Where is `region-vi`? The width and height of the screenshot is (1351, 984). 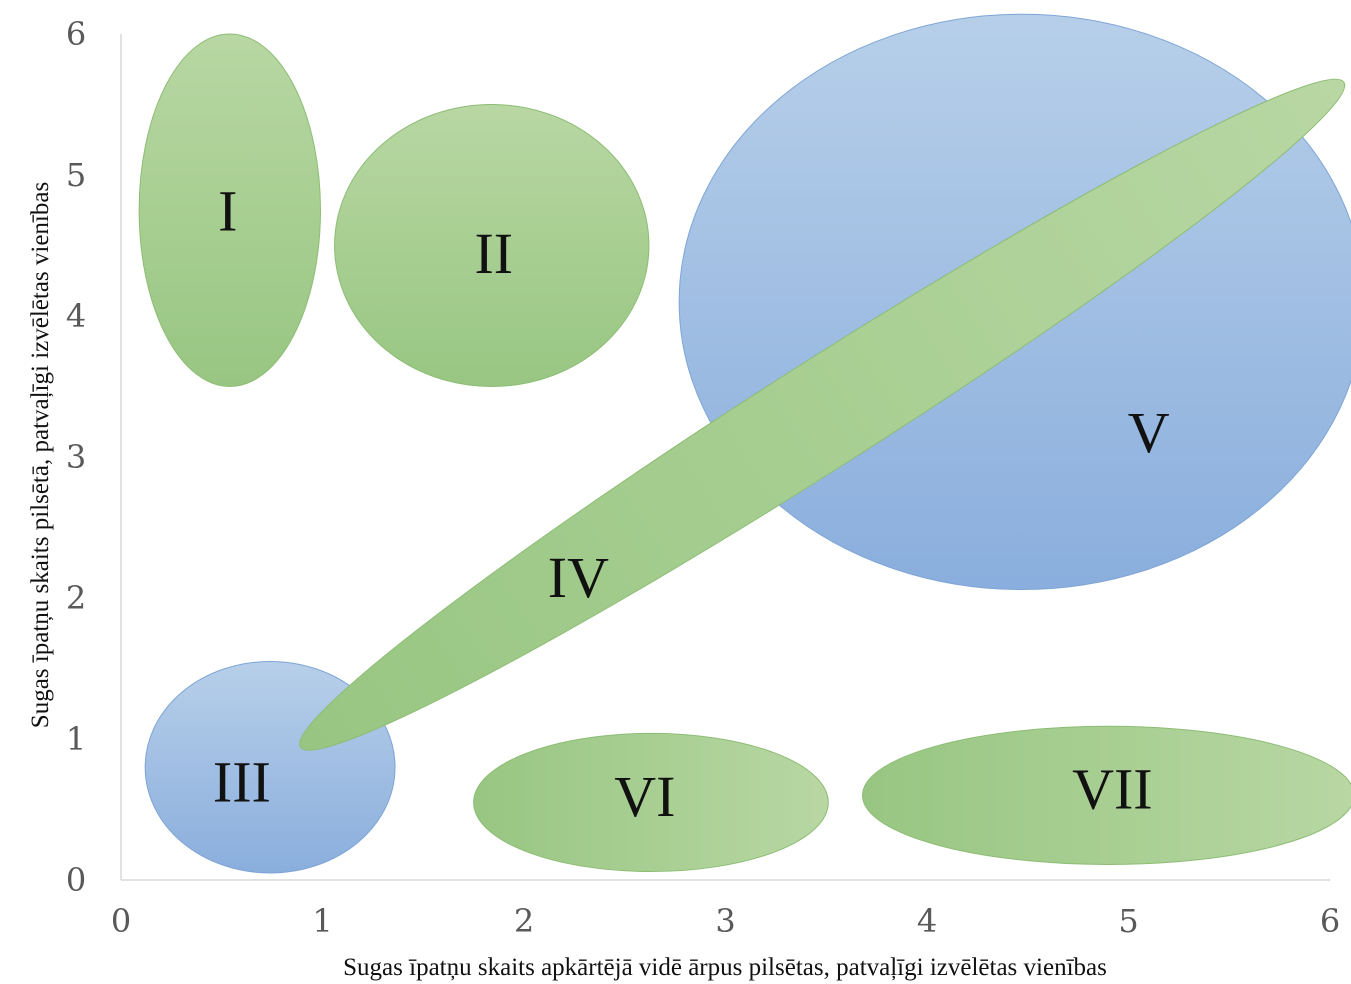
region-vi is located at coordinates (651, 802).